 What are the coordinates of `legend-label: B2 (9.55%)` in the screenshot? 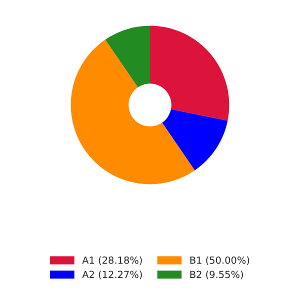 It's located at (216, 275).